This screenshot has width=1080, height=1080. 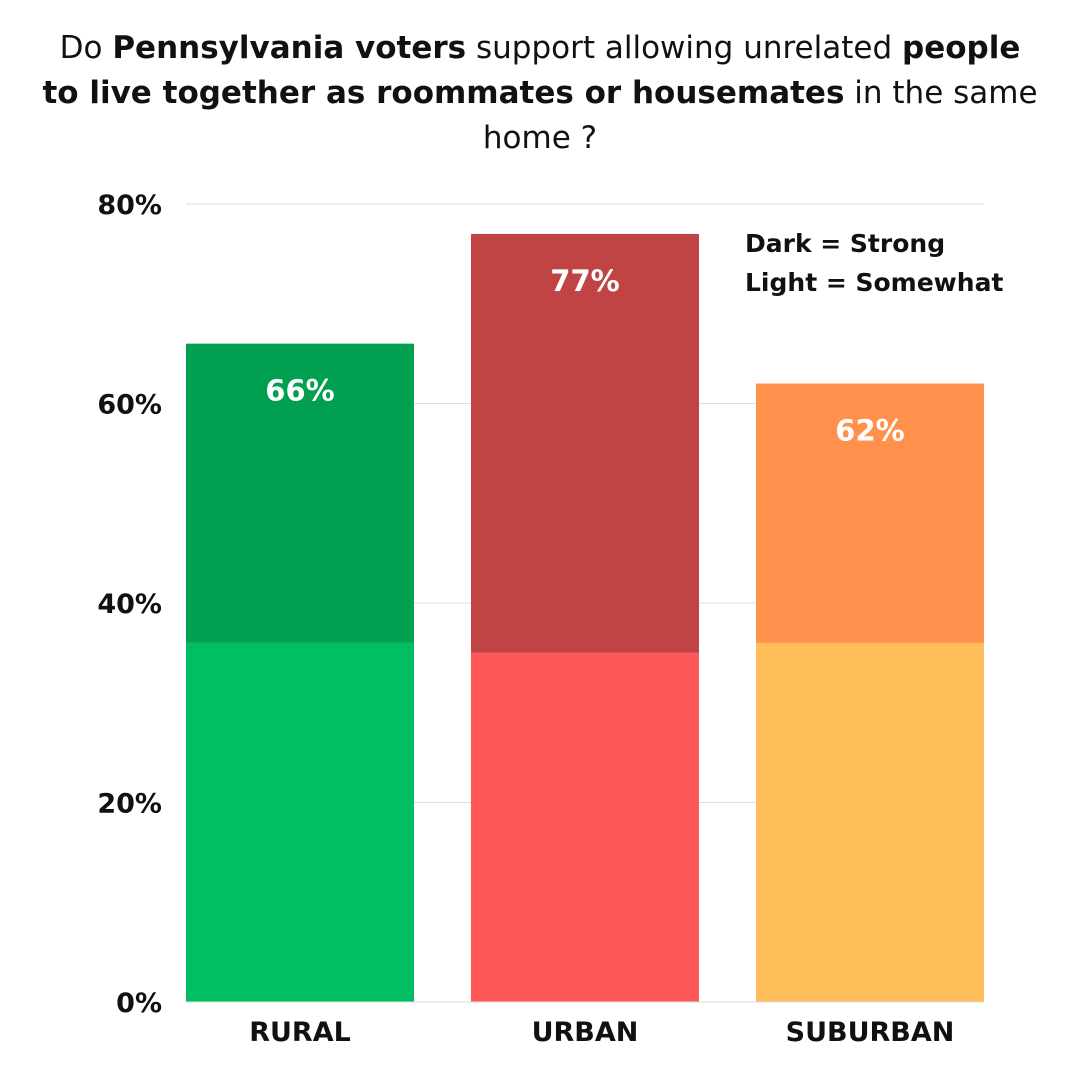 What do you see at coordinates (129, 405) in the screenshot?
I see `y-tick-label-60: 60%` at bounding box center [129, 405].